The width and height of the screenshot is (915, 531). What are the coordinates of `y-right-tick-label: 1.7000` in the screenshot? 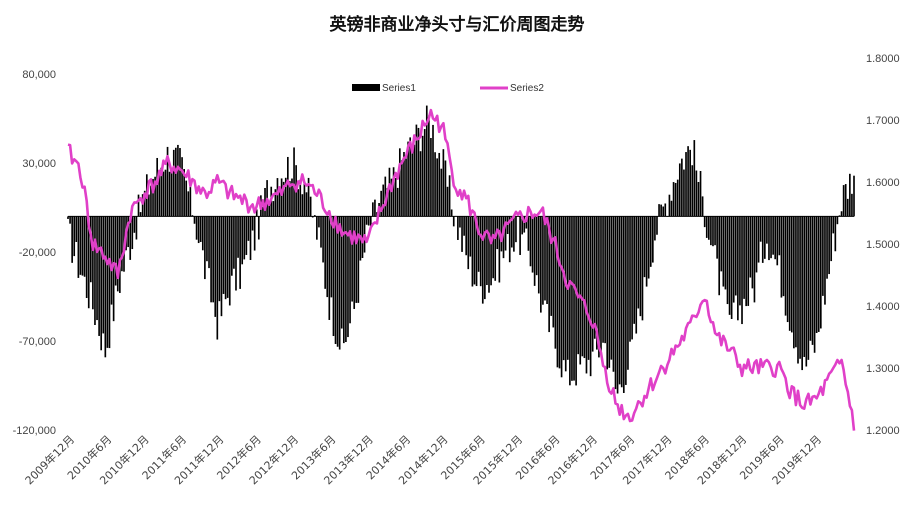 It's located at (883, 121).